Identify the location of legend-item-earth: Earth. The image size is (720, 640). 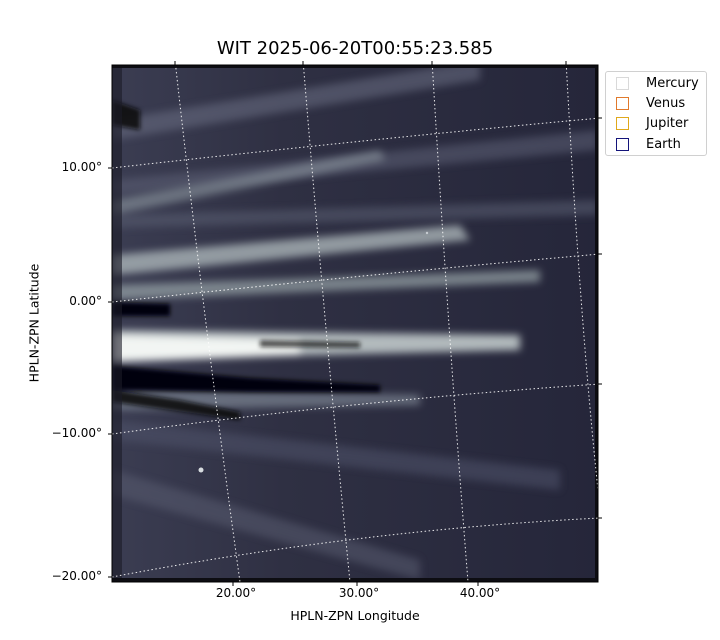
(648, 144).